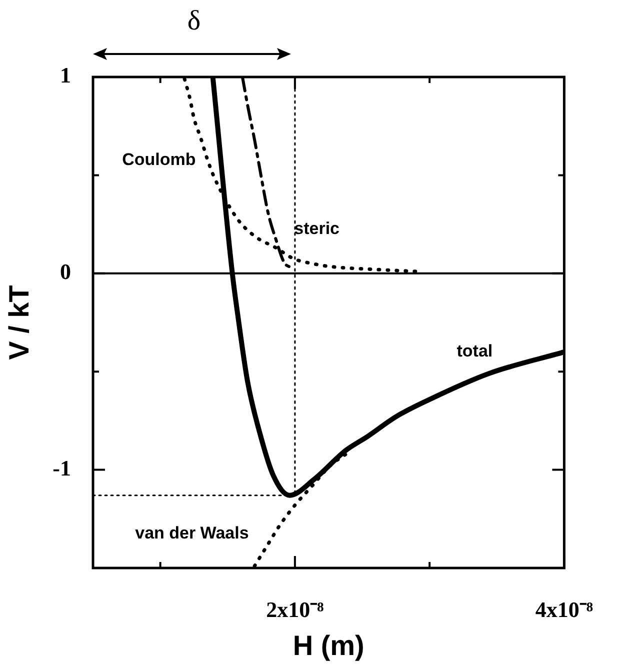 This screenshot has height=668, width=623. What do you see at coordinates (194, 20) in the screenshot?
I see `text: δ` at bounding box center [194, 20].